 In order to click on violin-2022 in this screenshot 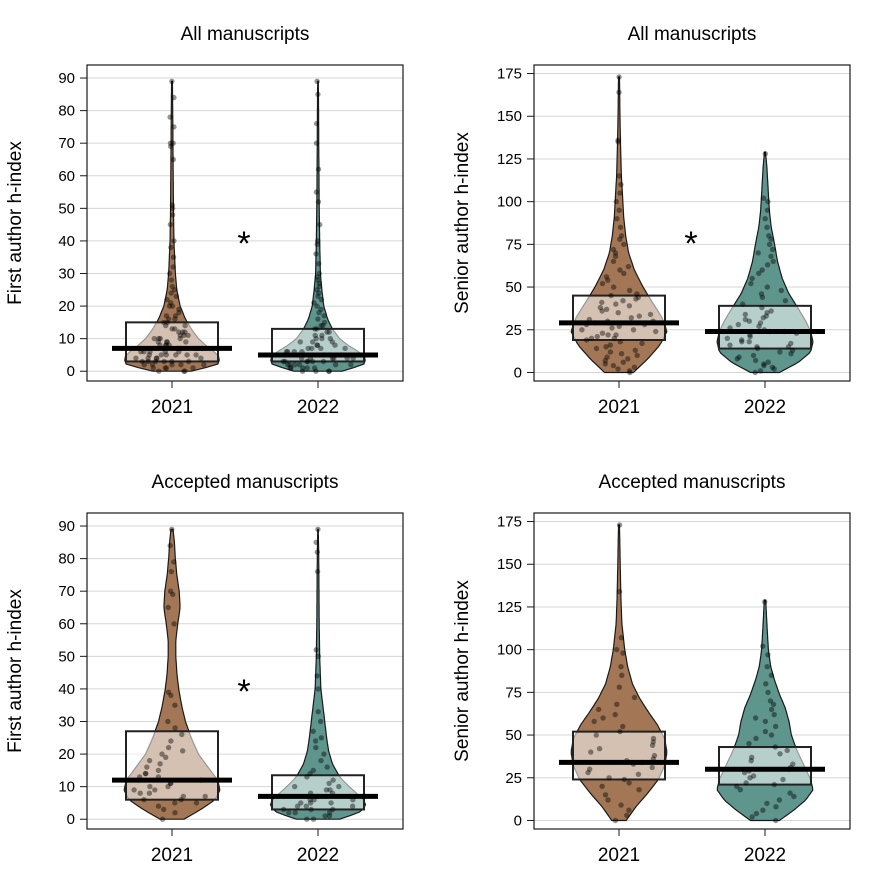, I will do `click(318, 674)`.